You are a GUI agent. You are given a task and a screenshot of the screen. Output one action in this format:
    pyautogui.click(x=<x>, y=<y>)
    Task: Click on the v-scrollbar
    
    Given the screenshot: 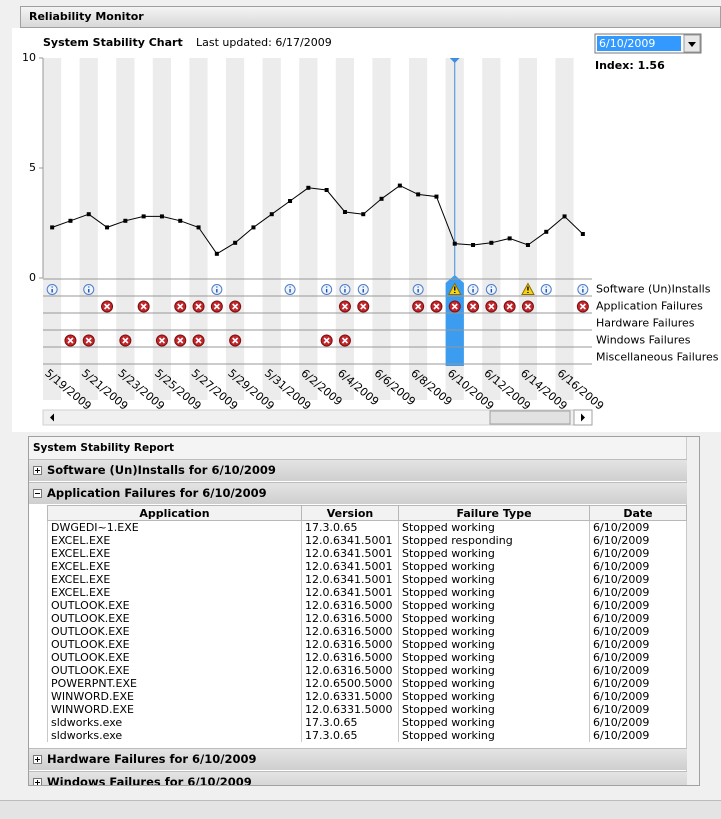 What is the action you would take?
    pyautogui.click(x=692, y=611)
    